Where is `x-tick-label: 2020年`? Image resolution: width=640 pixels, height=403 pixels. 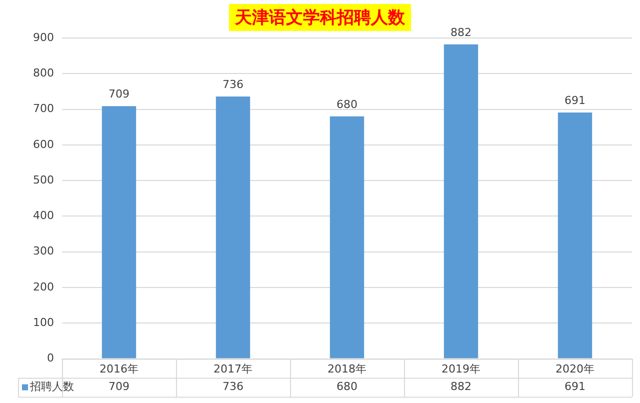 x-tick-label: 2020年 is located at coordinates (575, 369).